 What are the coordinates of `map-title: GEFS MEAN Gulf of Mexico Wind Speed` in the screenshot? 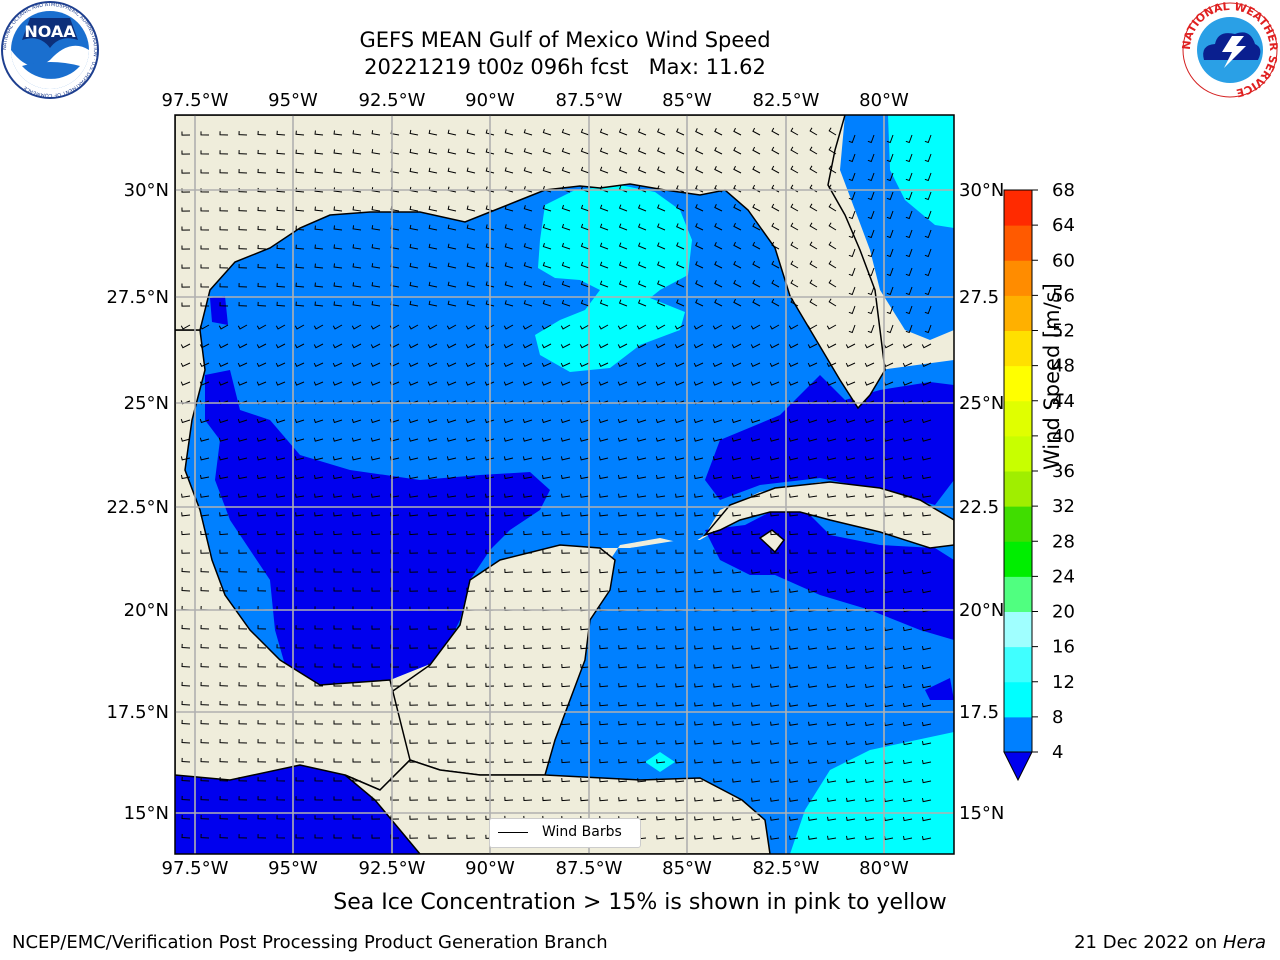 It's located at (565, 40).